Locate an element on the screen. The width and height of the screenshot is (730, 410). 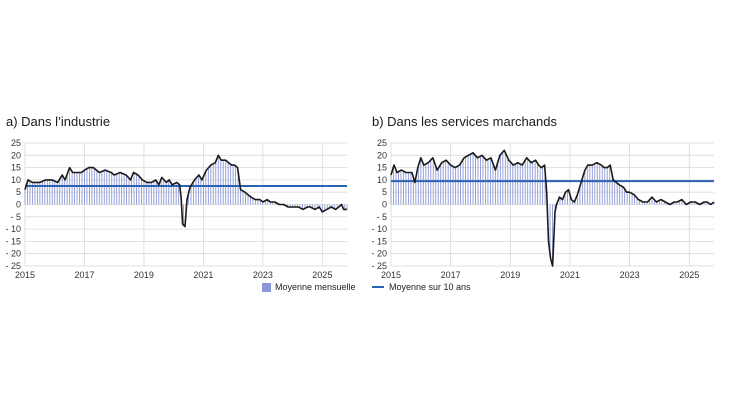
legend-bar-label: Moyenne mensuelle is located at coordinates (315, 287).